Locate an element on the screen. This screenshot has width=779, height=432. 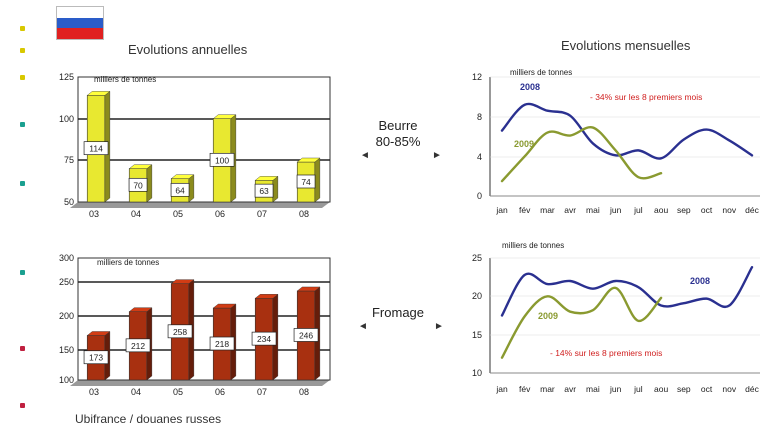
x-tick-label: déc is located at coordinates (752, 210).